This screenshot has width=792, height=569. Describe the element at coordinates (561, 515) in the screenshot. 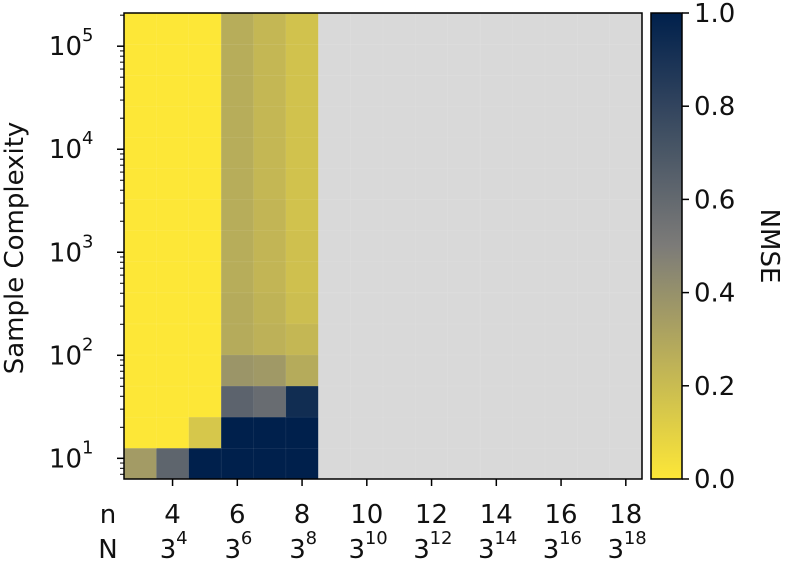

I see `x-tick-label-n: 16` at that location.